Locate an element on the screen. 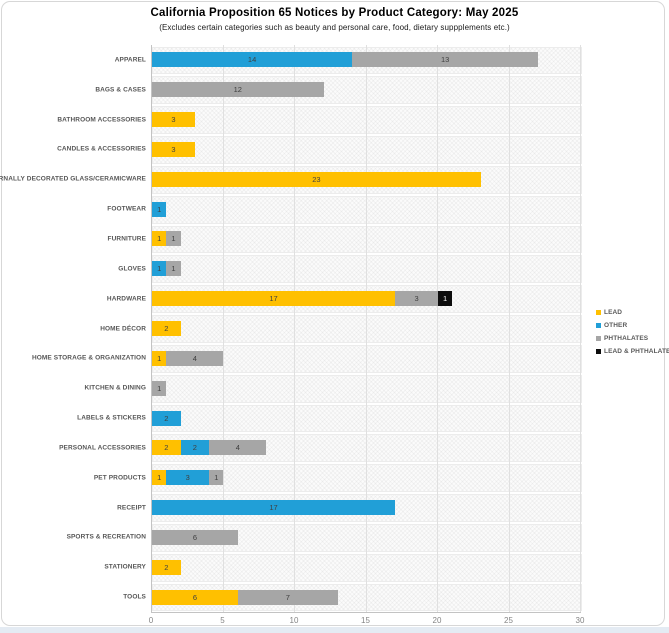 Image resolution: width=669 pixels, height=633 pixels. bar-segment-other: 3 is located at coordinates (188, 478).